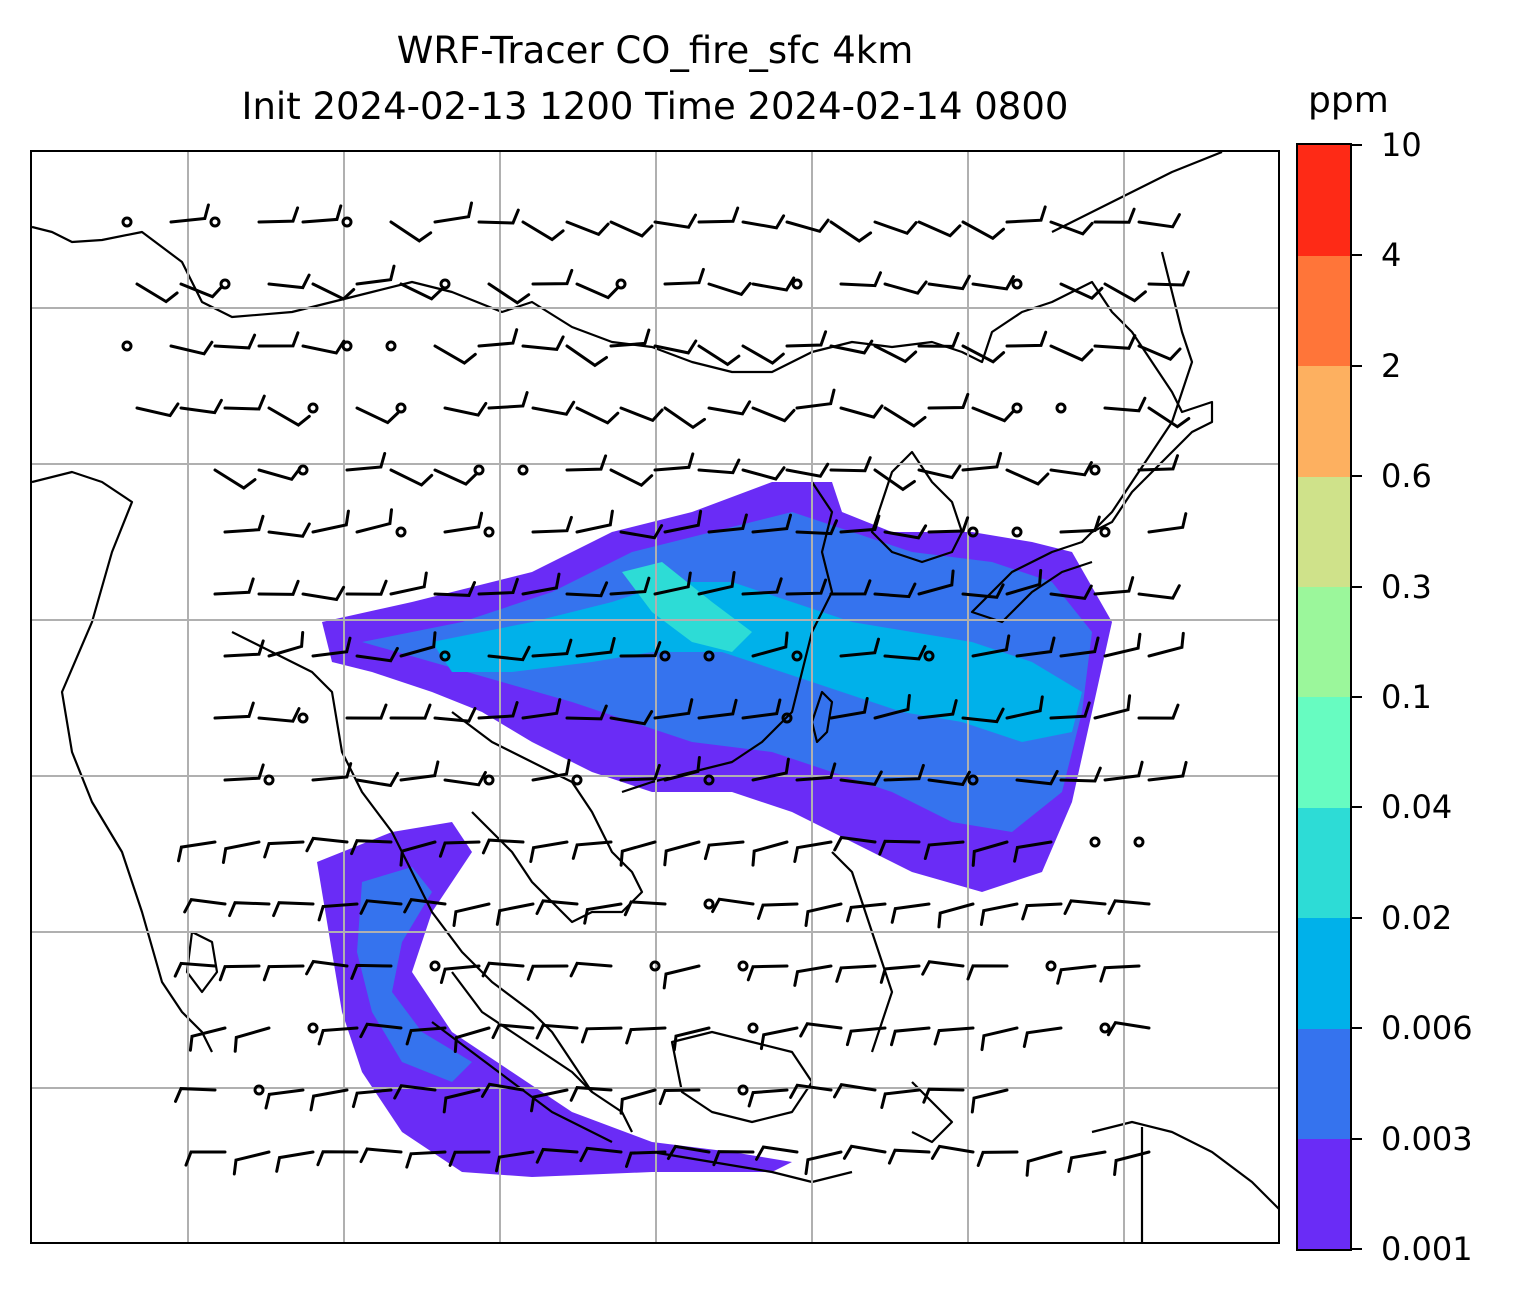  Describe the element at coordinates (742, 1077) in the screenshot. I see `coastline-borneo` at that location.